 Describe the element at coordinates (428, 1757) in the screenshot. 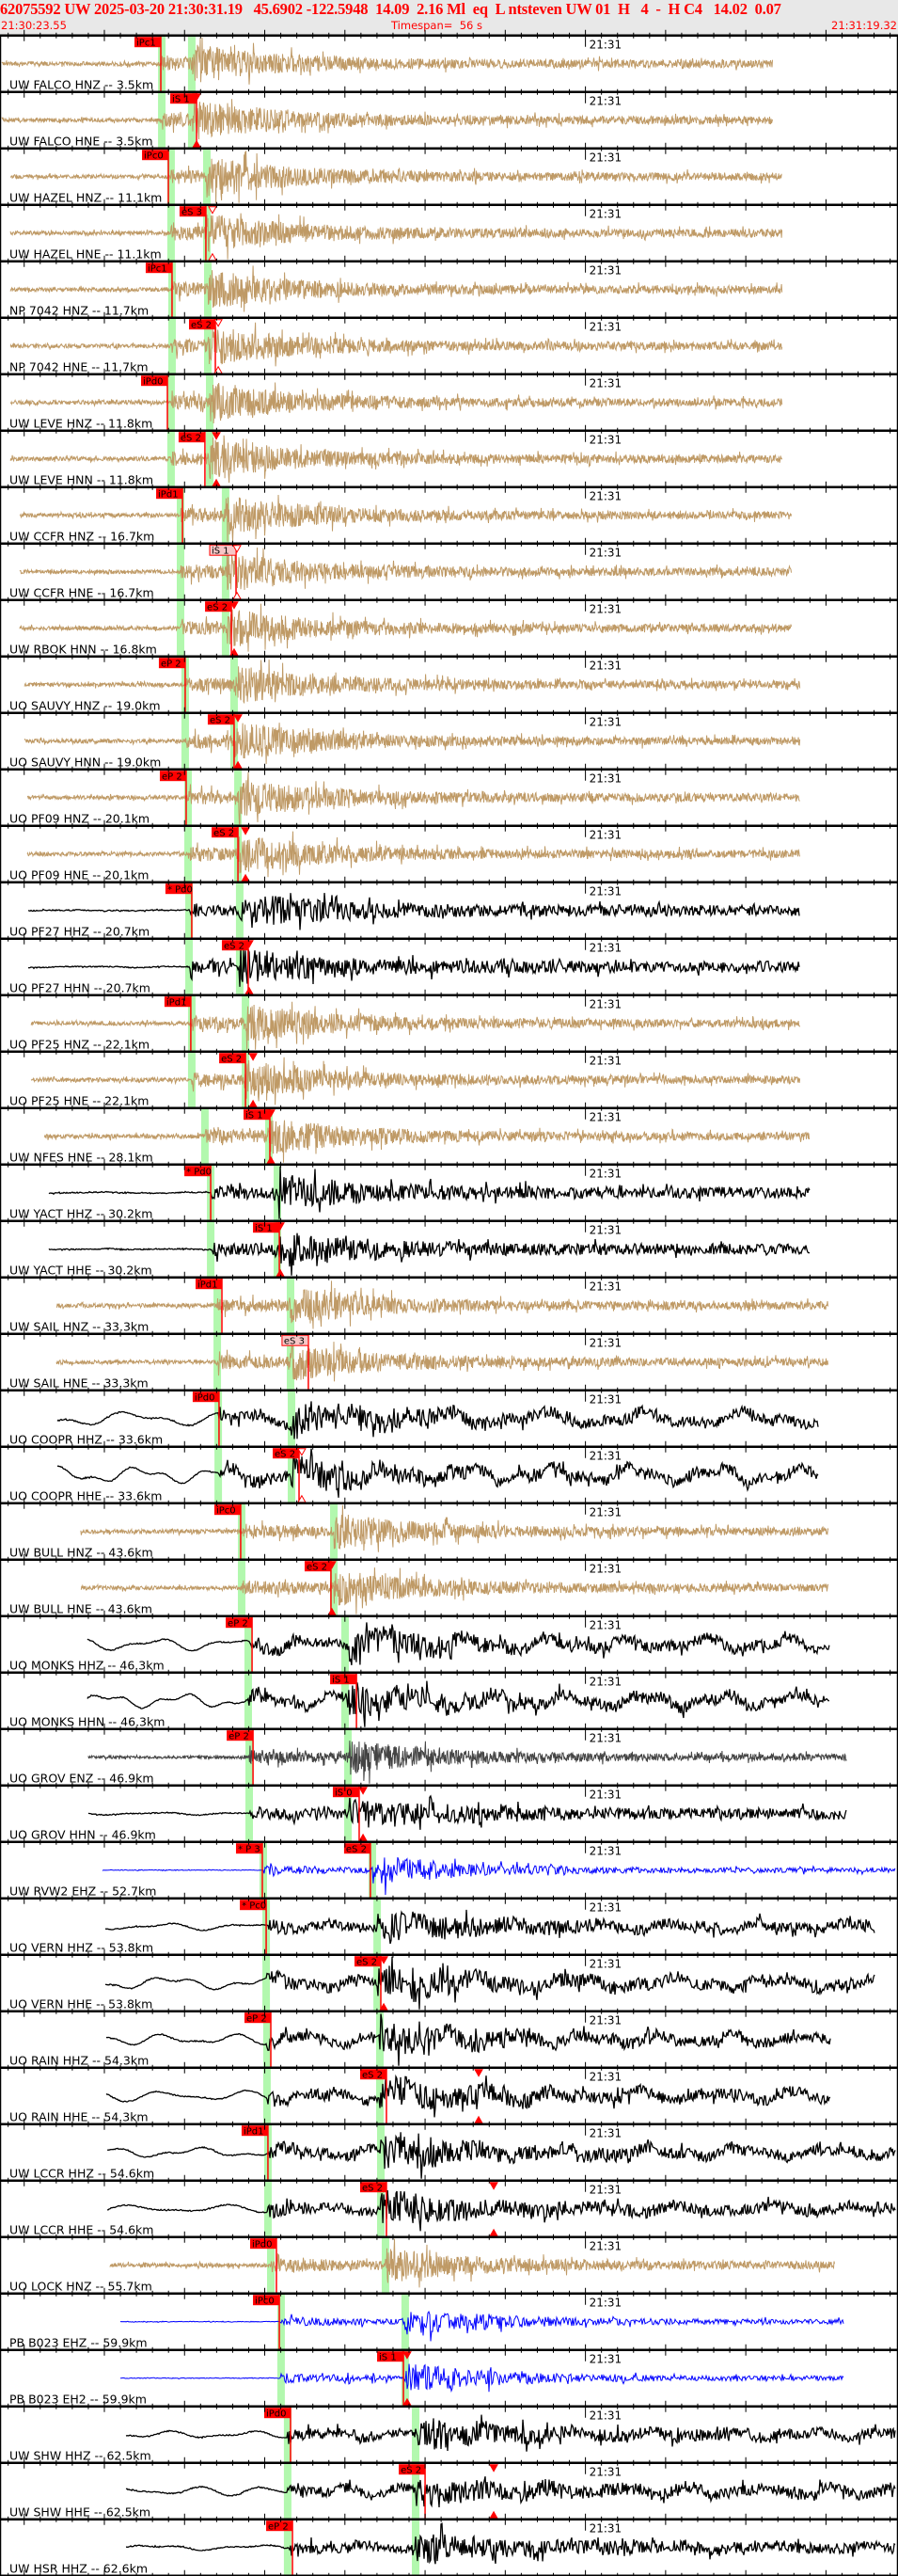

I see `trace-row: 21:31 eP 2 UO GROV ENZ -- 46.9km` at that location.